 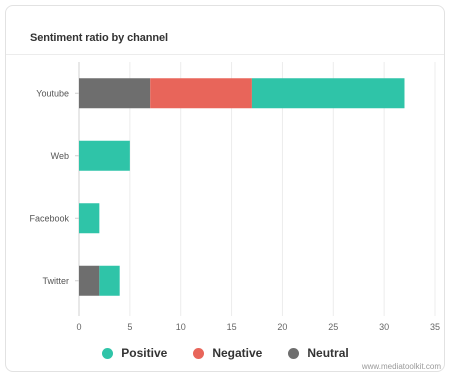 I want to click on x-tick-label: 30, so click(x=384, y=327).